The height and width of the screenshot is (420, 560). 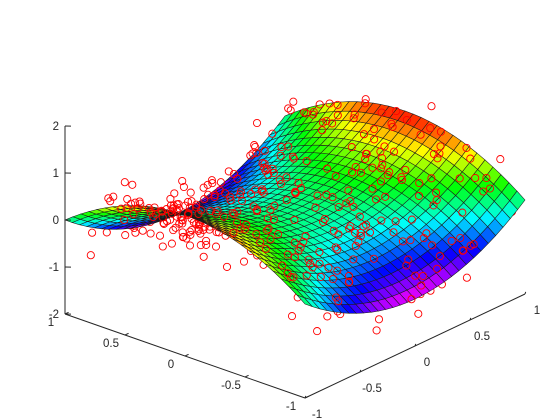 What do you see at coordinates (111, 344) in the screenshot?
I see `y-tick-label: 0.5` at bounding box center [111, 344].